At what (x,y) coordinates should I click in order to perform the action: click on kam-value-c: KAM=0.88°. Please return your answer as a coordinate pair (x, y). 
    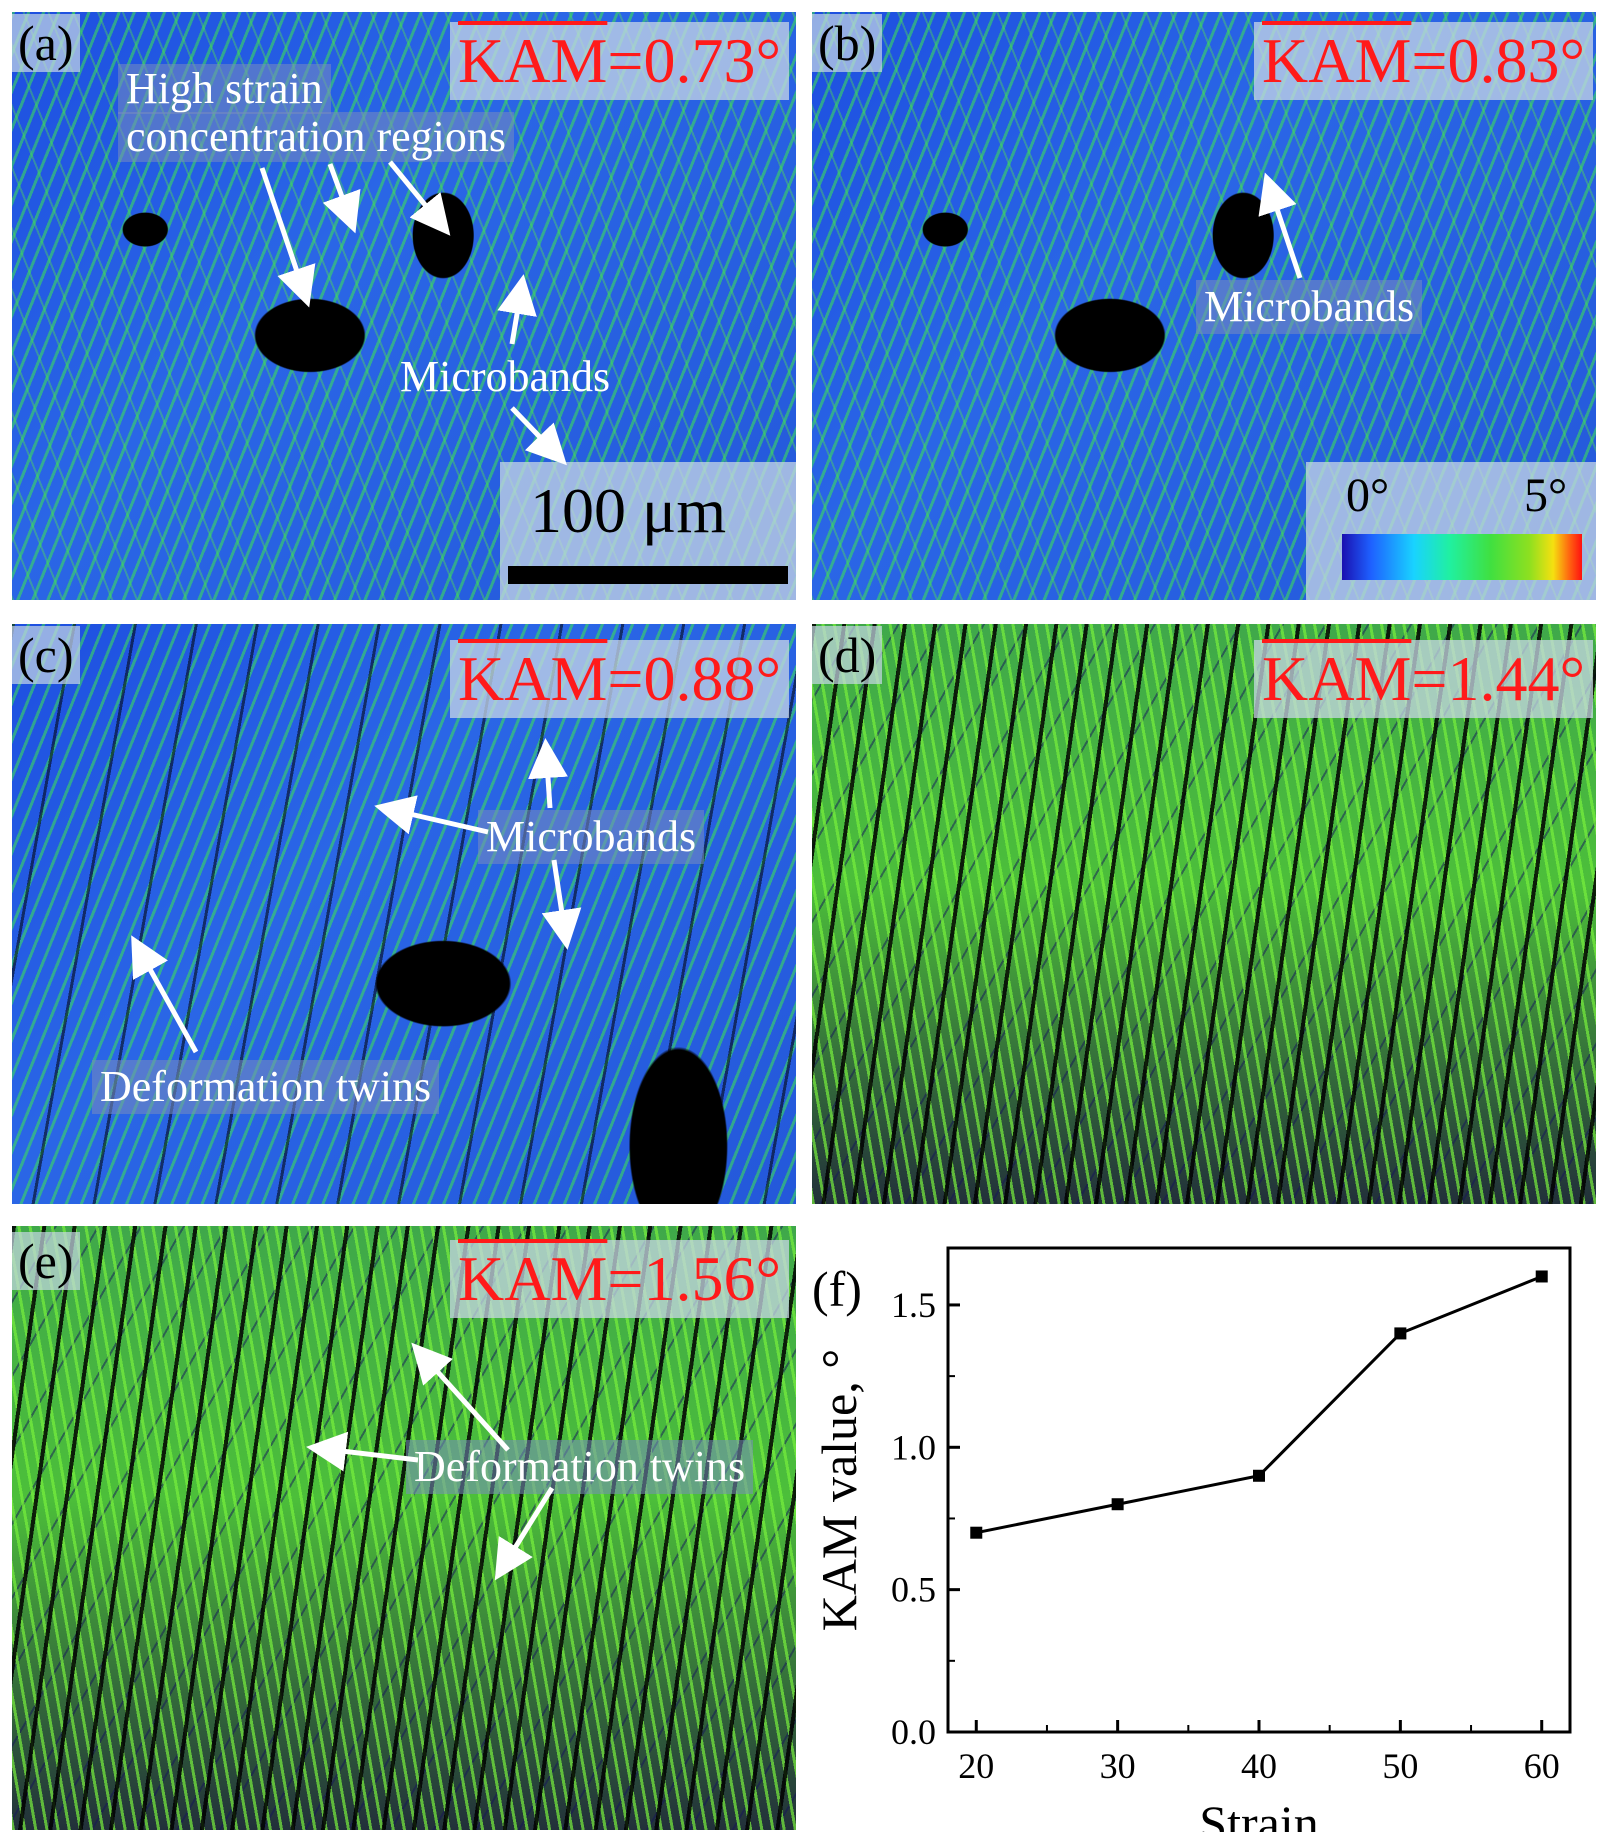
    Looking at the image, I should click on (620, 679).